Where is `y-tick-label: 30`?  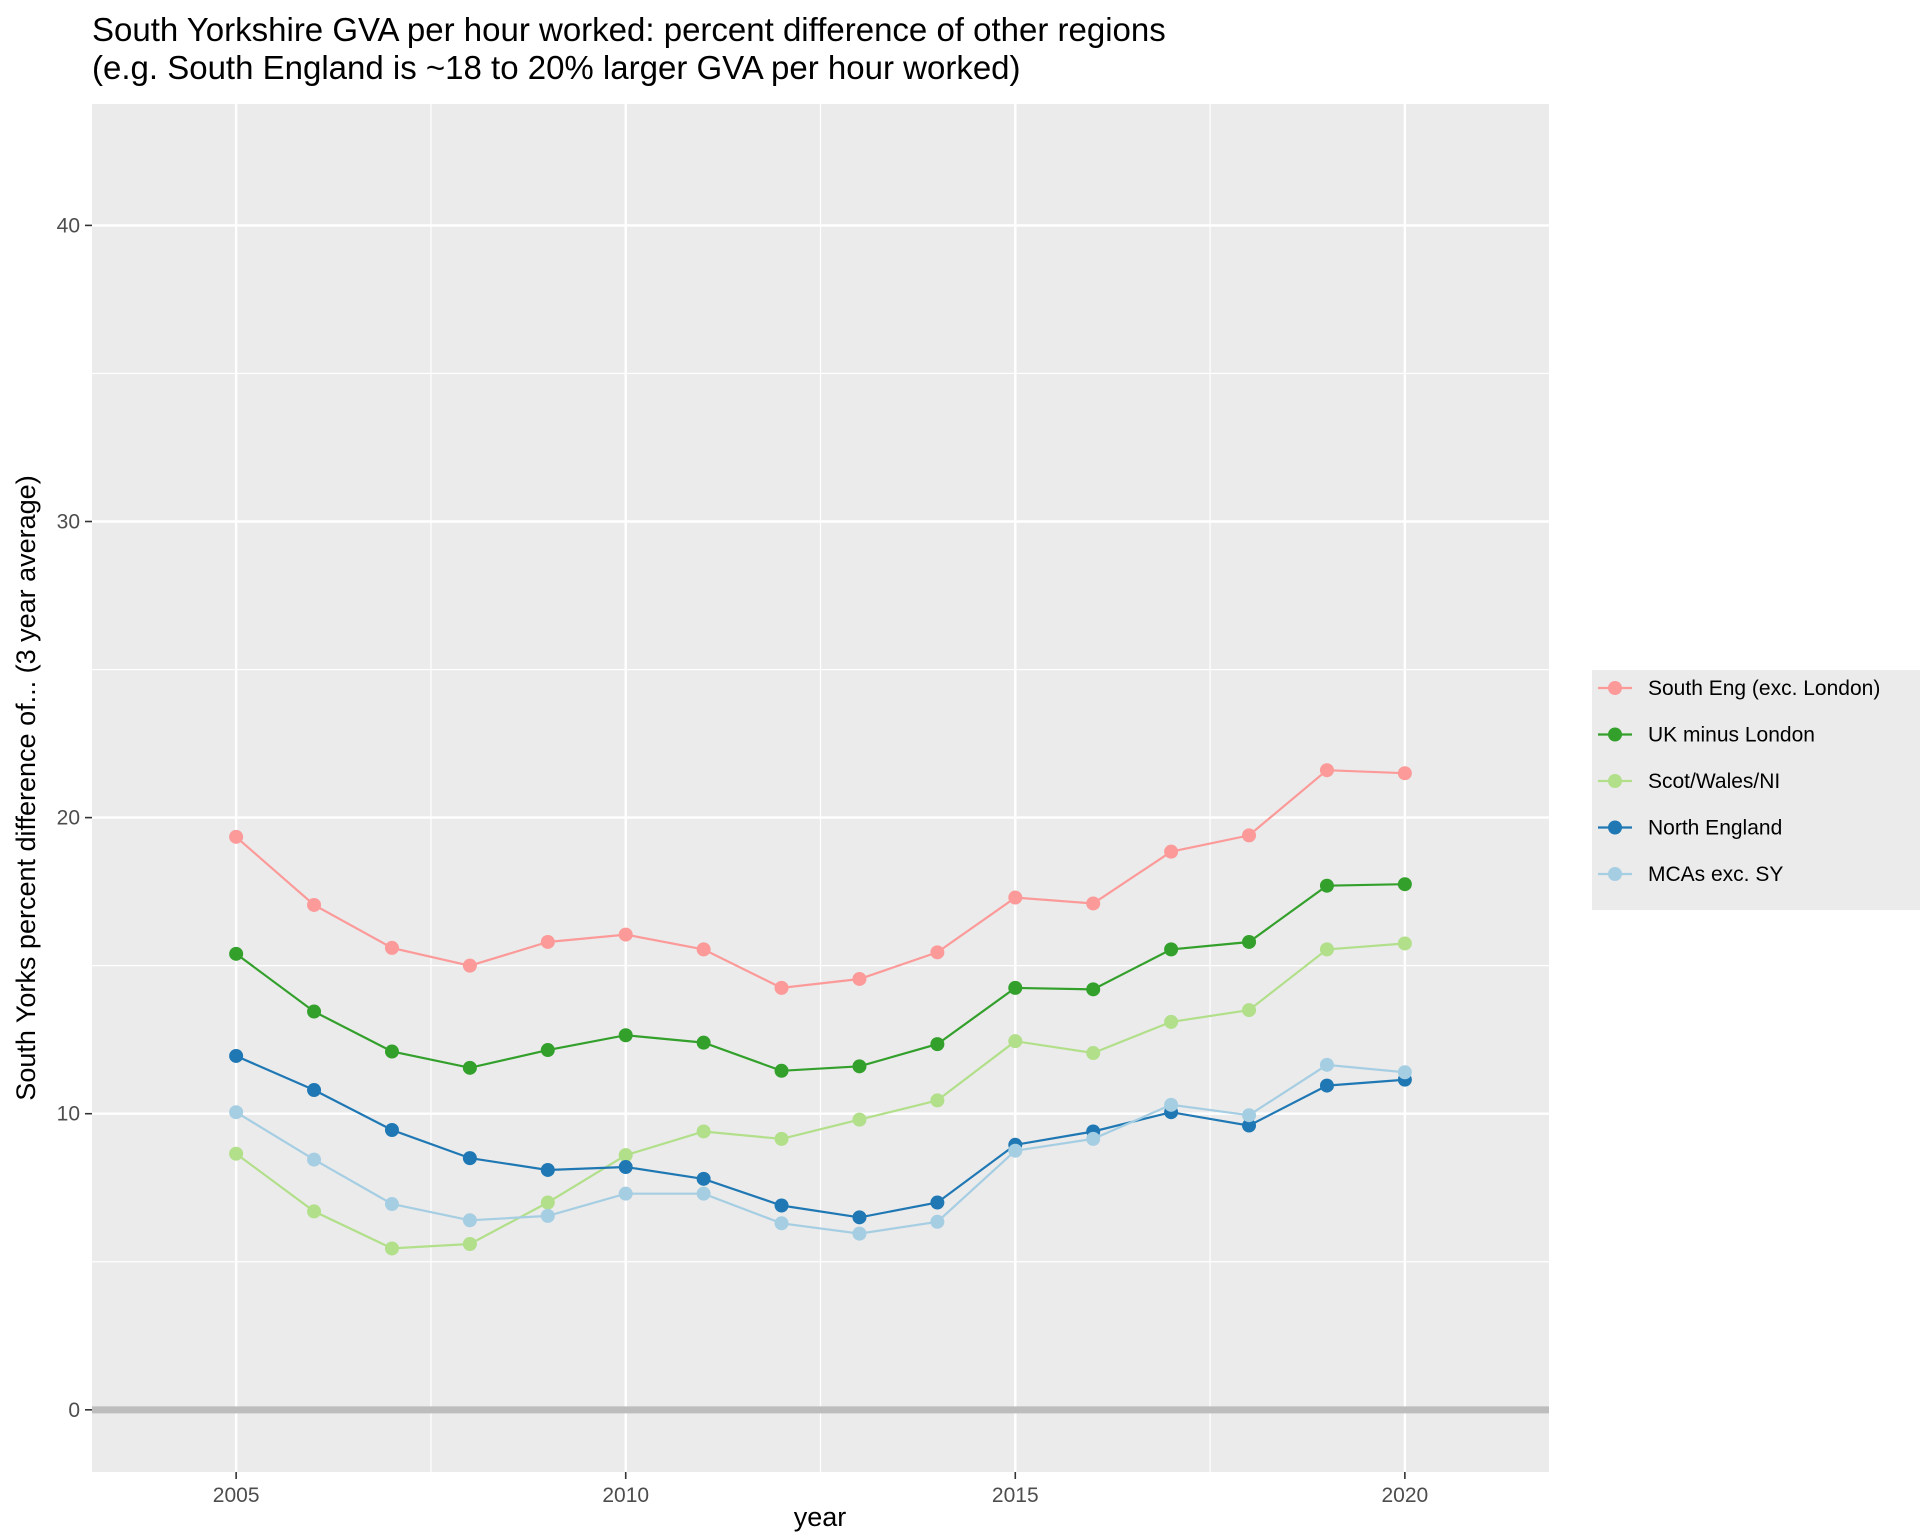 y-tick-label: 30 is located at coordinates (68, 522).